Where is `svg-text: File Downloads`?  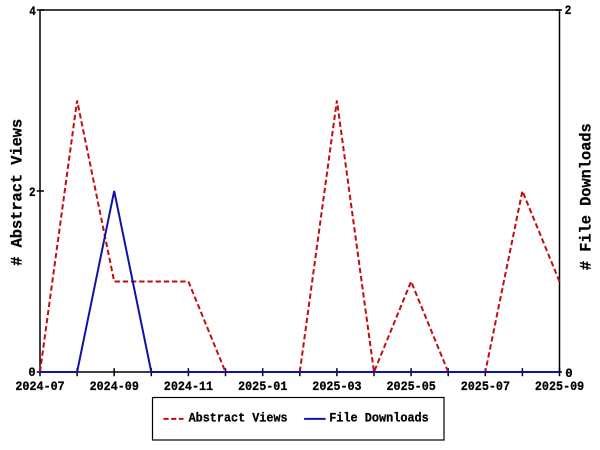 svg-text: File Downloads is located at coordinates (379, 417).